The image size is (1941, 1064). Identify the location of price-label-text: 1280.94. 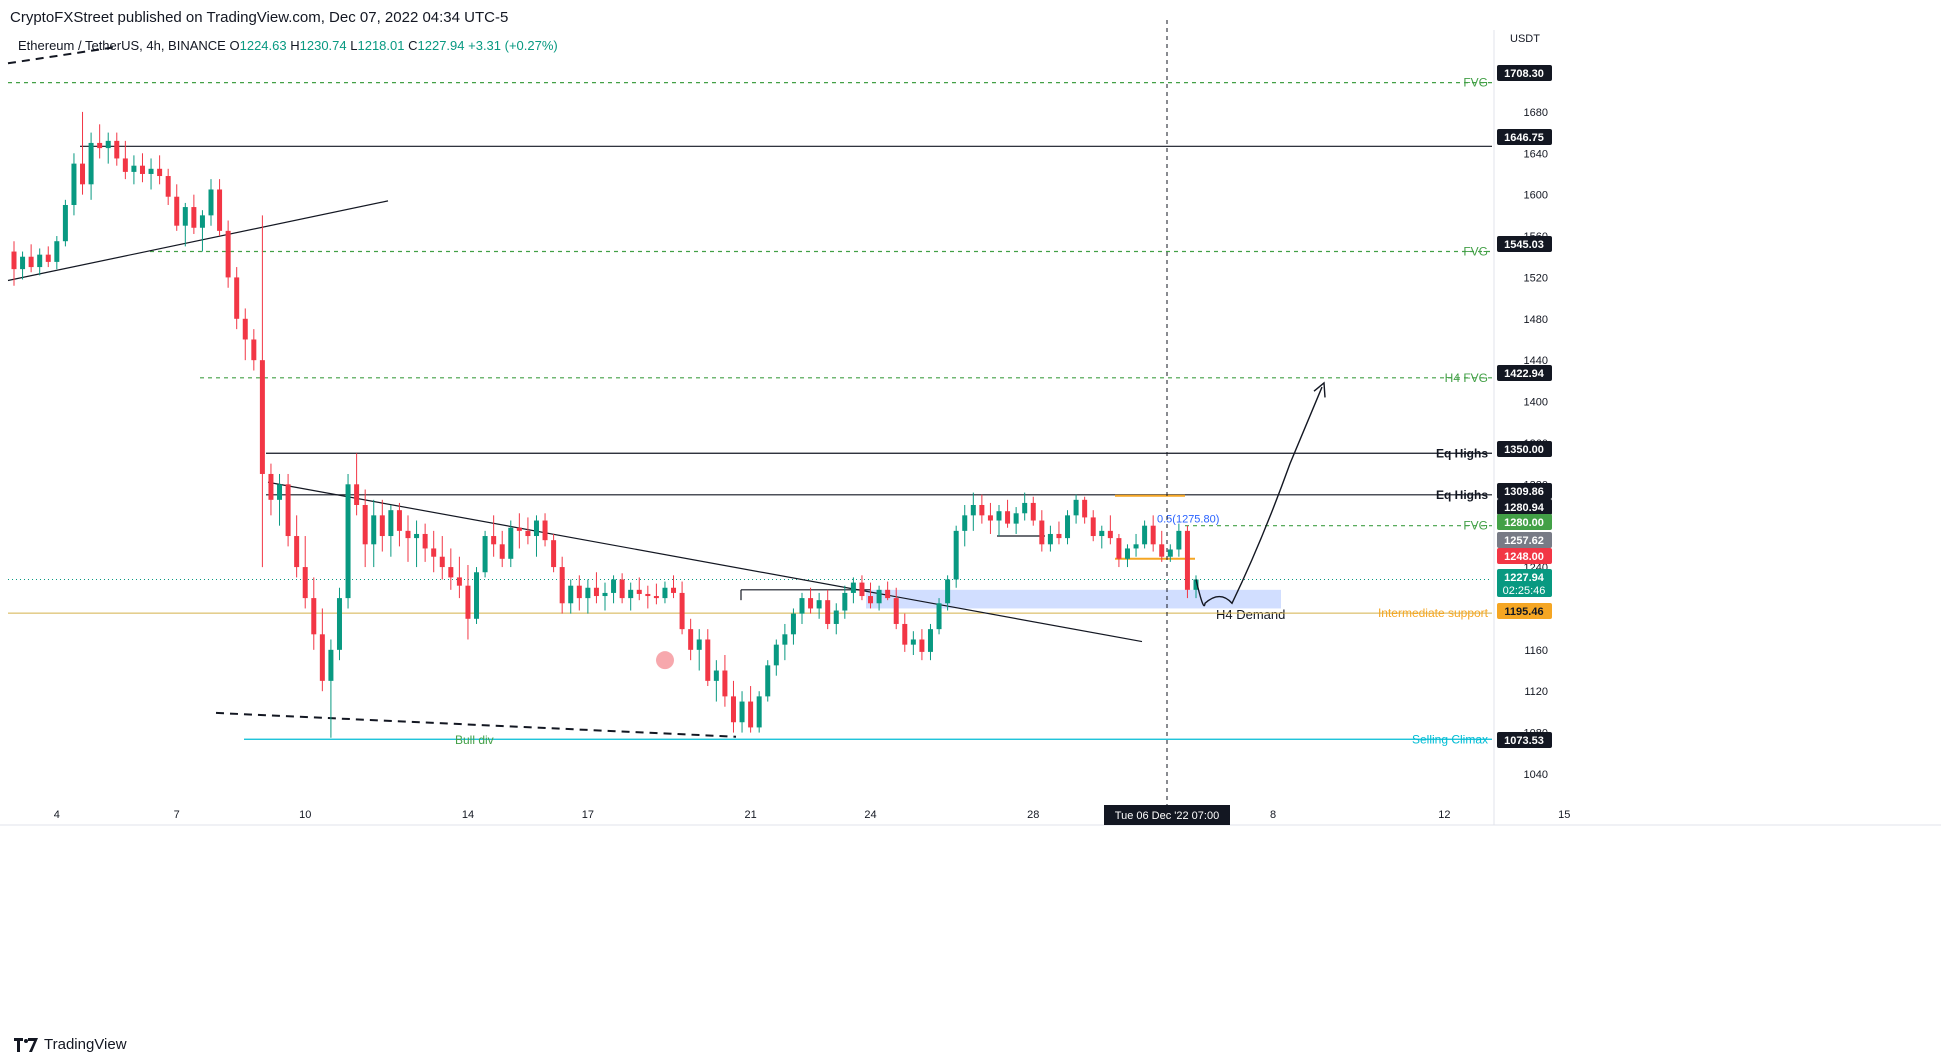
(1524, 508).